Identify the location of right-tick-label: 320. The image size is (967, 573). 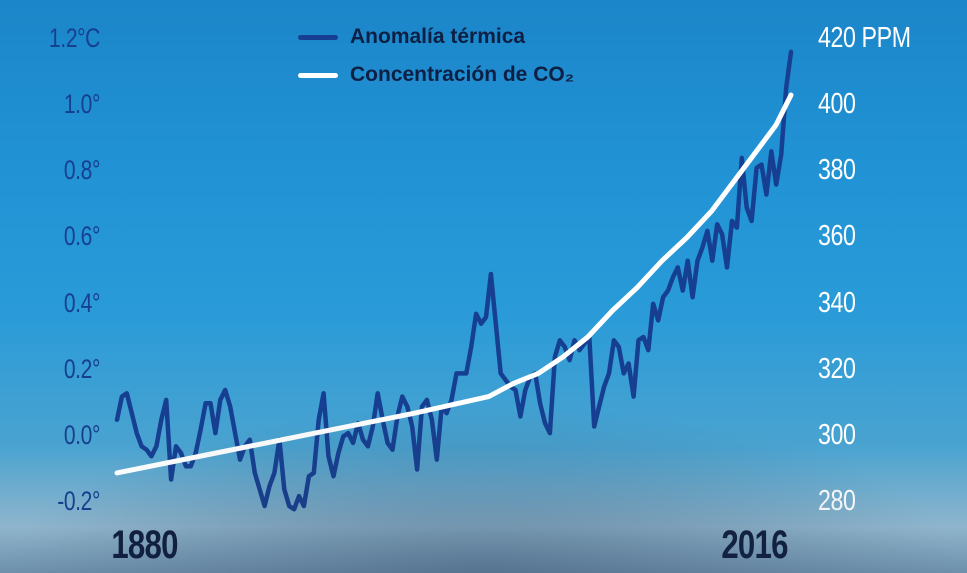
(837, 369).